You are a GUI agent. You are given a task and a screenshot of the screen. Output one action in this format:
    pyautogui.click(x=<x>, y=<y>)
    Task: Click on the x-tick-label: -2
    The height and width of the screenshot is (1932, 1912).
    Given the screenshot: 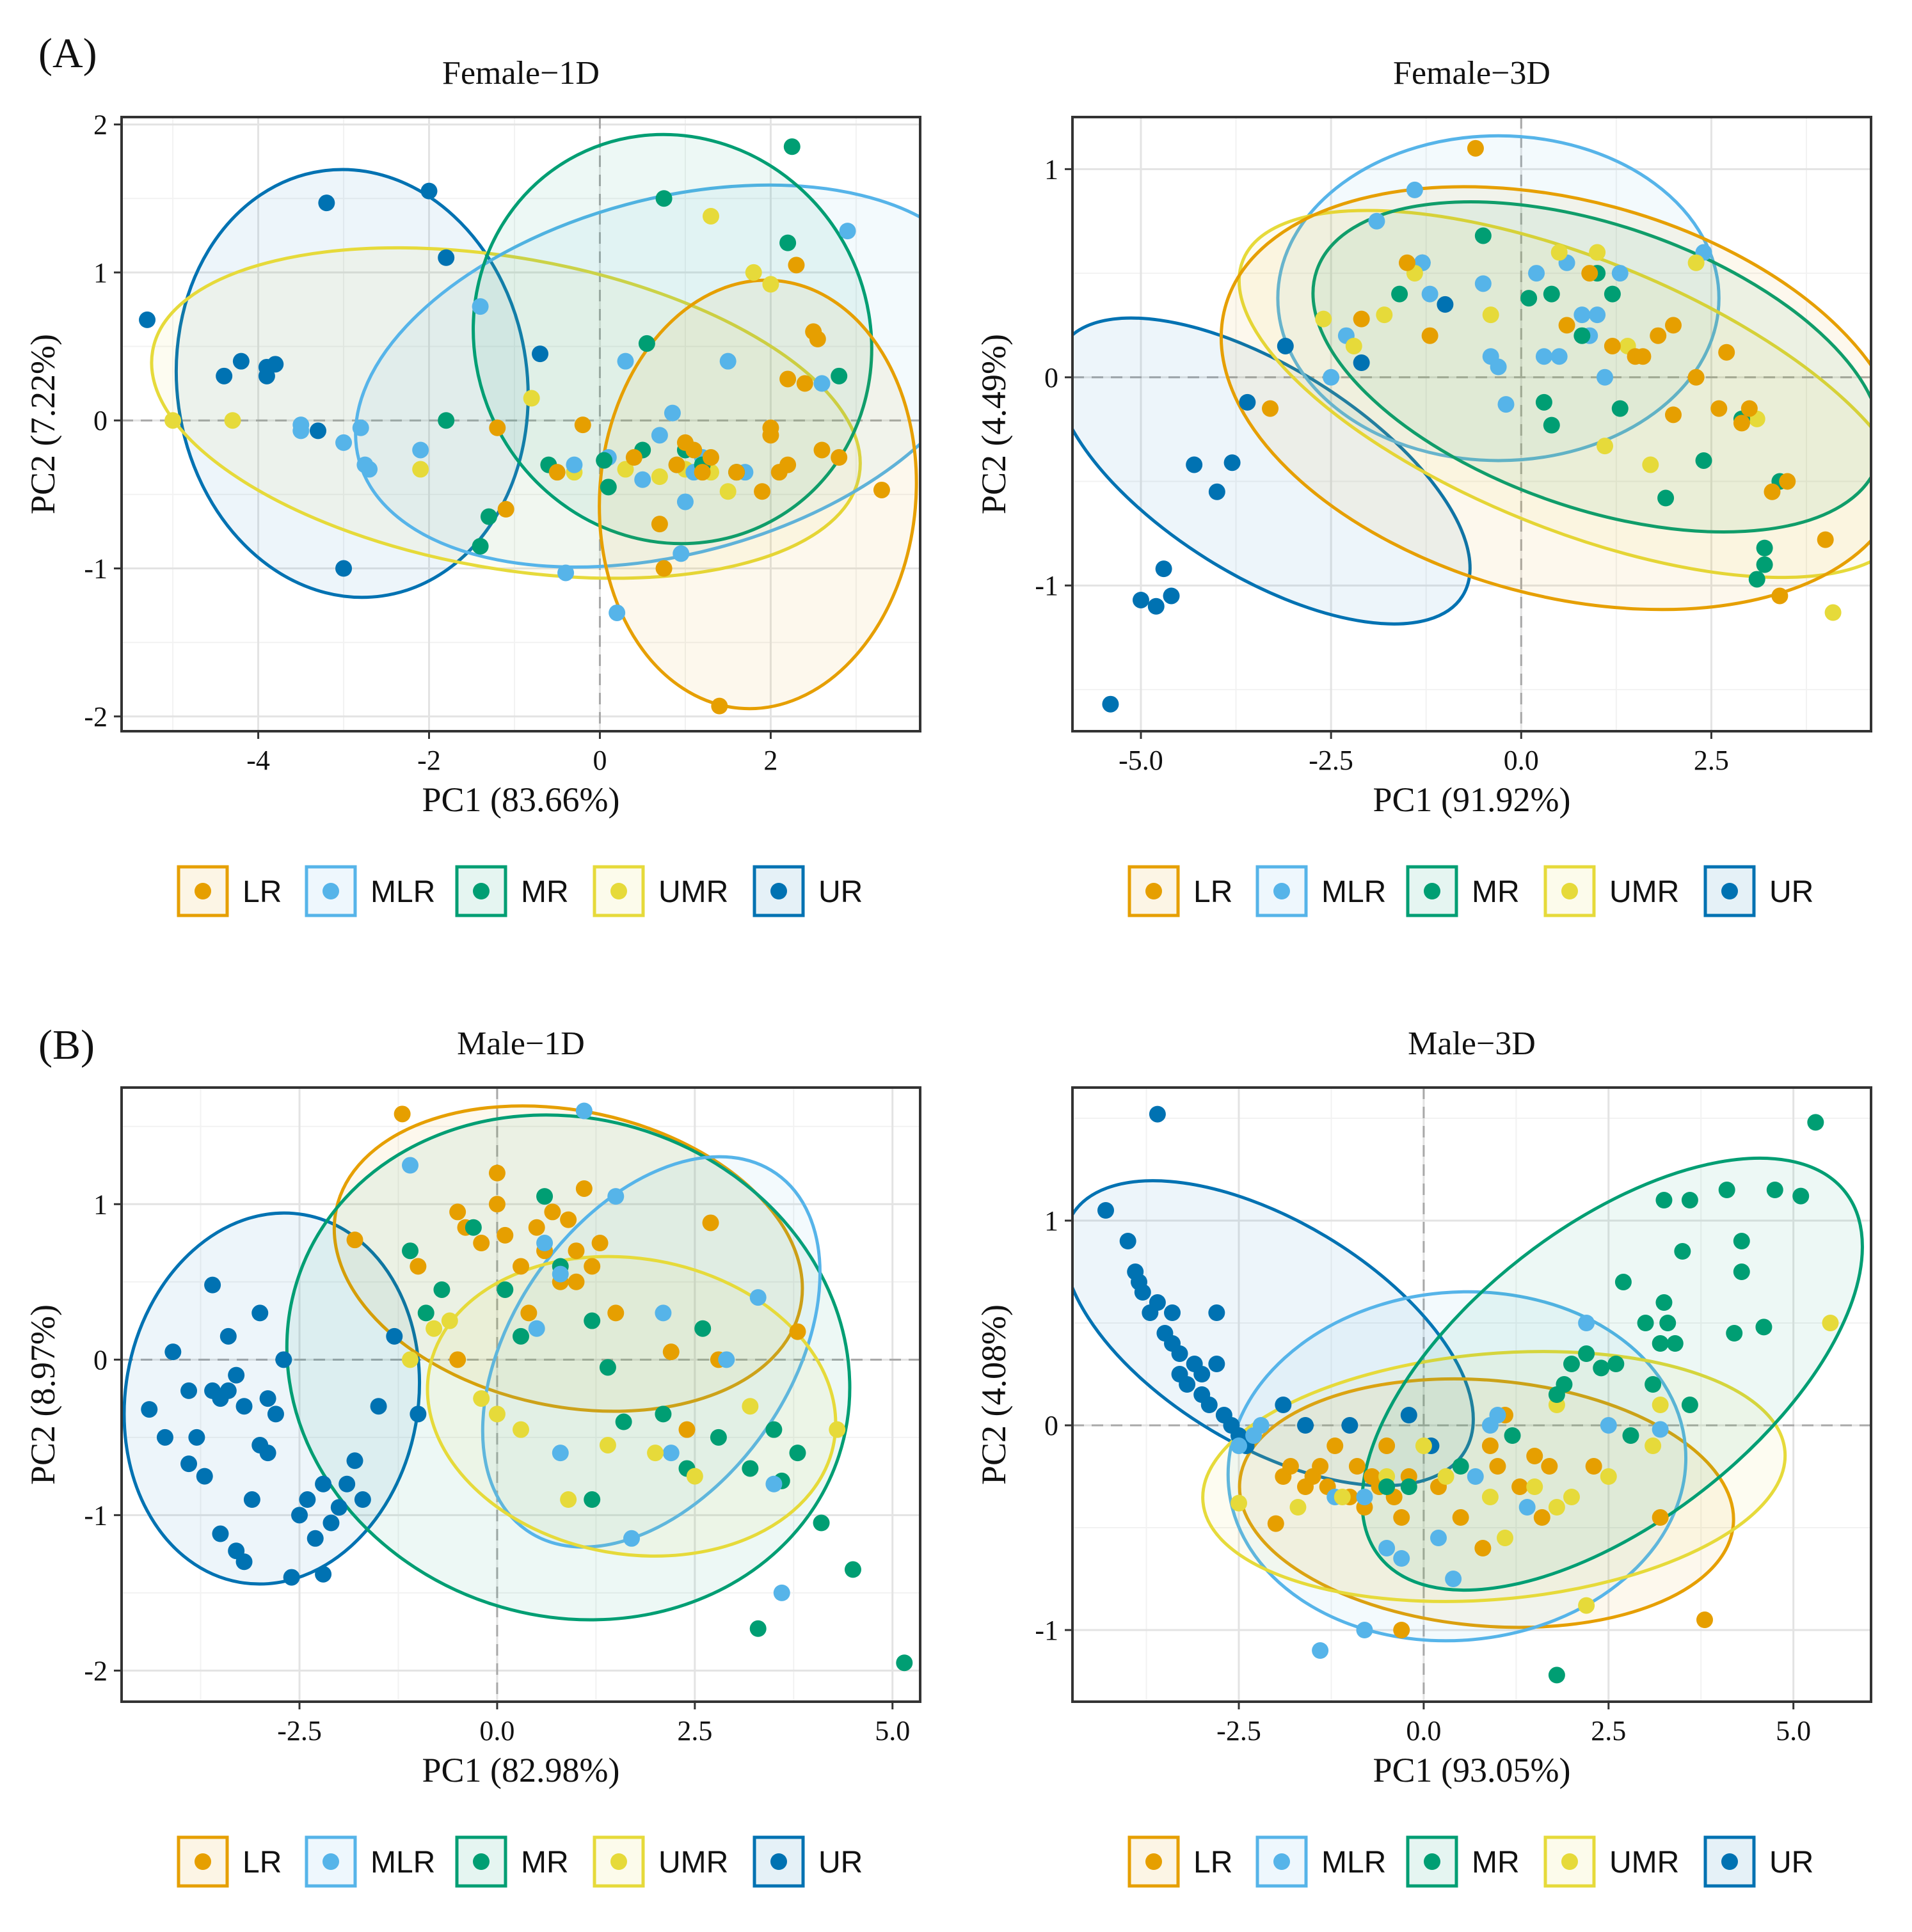 What is the action you would take?
    pyautogui.click(x=429, y=760)
    